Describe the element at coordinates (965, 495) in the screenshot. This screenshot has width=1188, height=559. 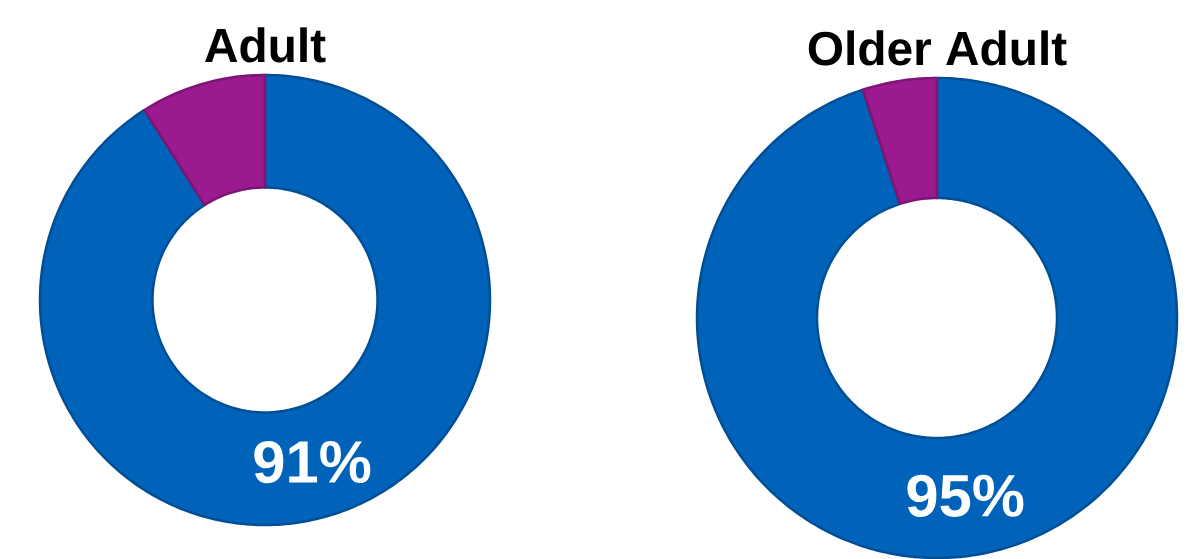
I see `data-label: 95%` at that location.